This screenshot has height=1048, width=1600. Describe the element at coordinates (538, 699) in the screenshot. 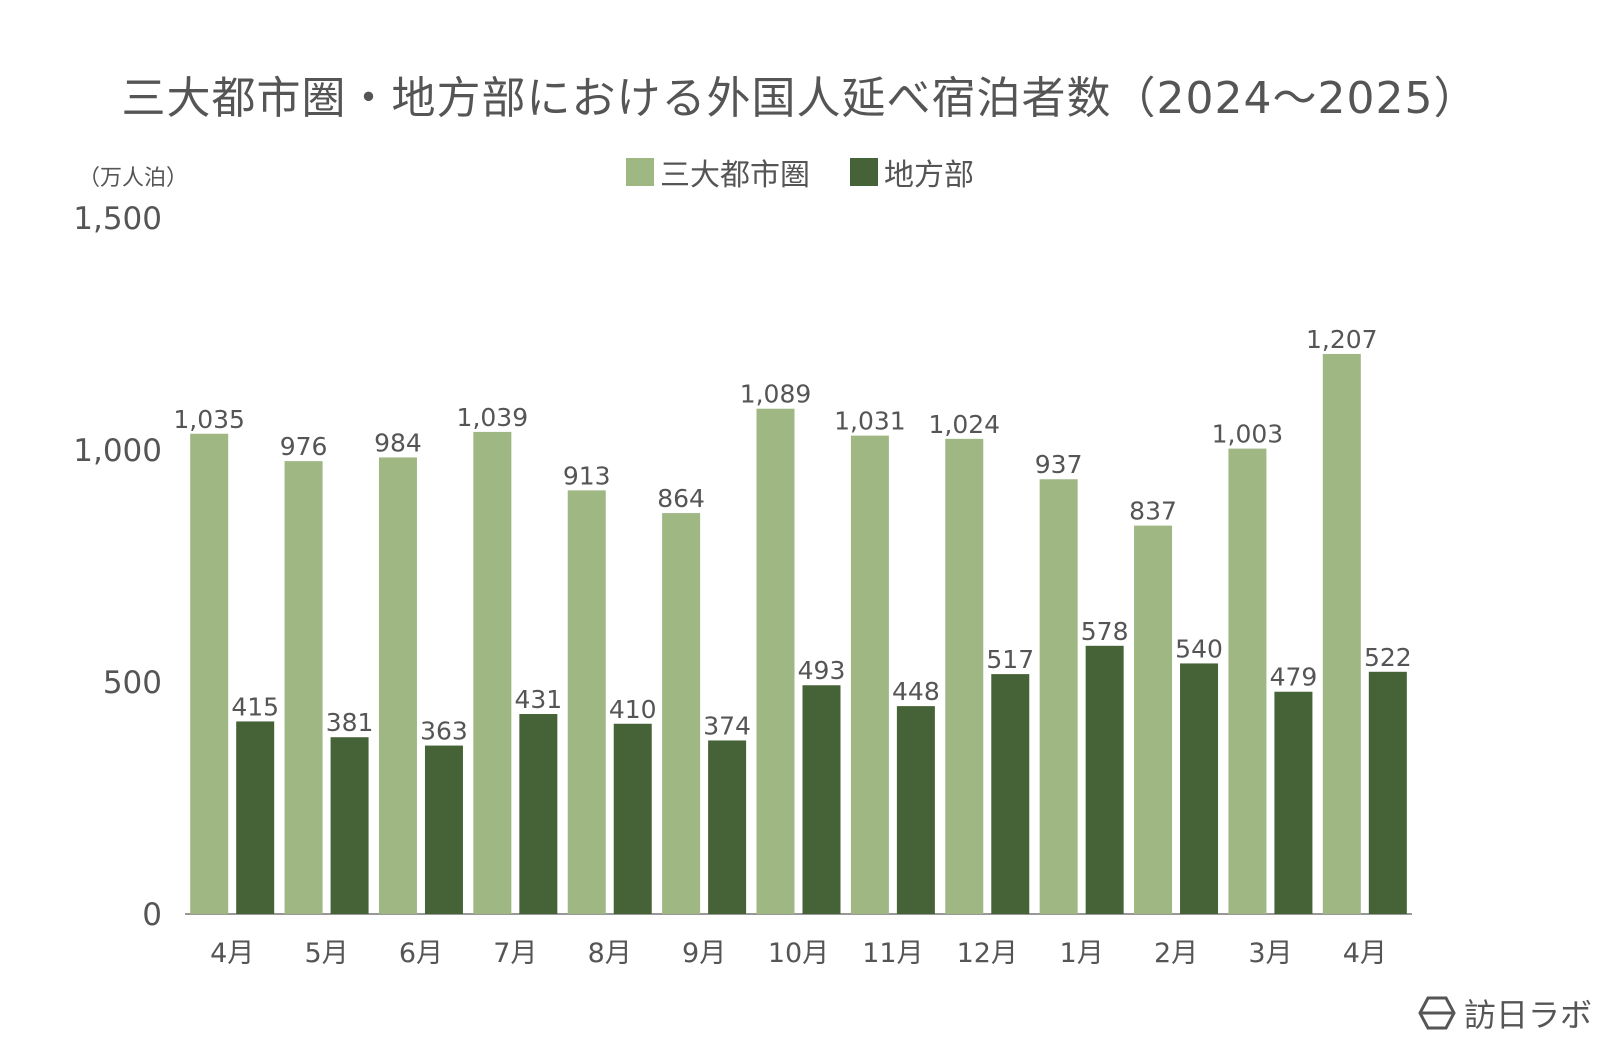

I see `data-label-regional: 431` at that location.